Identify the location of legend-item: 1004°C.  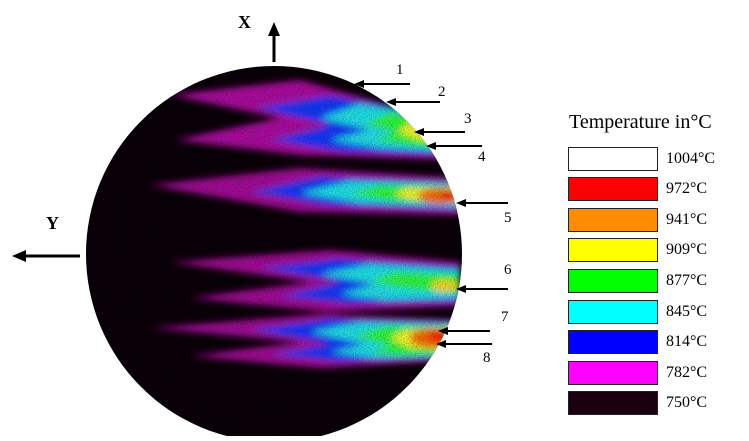
(641, 158).